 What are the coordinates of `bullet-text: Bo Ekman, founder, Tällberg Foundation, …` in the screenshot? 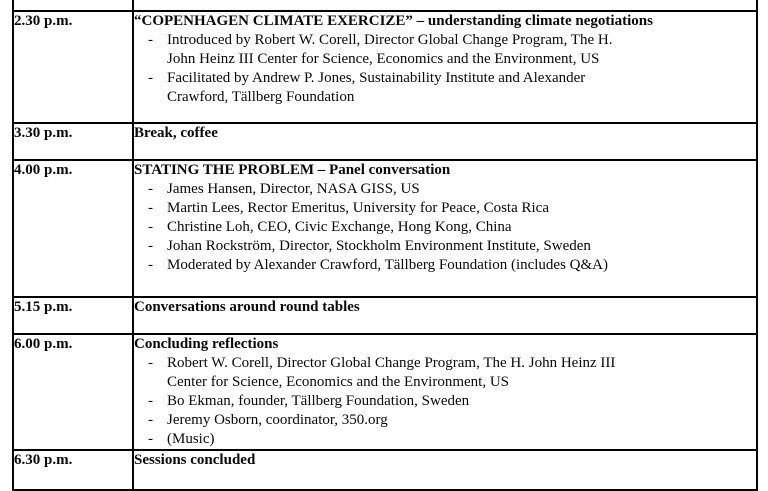 It's located at (318, 401).